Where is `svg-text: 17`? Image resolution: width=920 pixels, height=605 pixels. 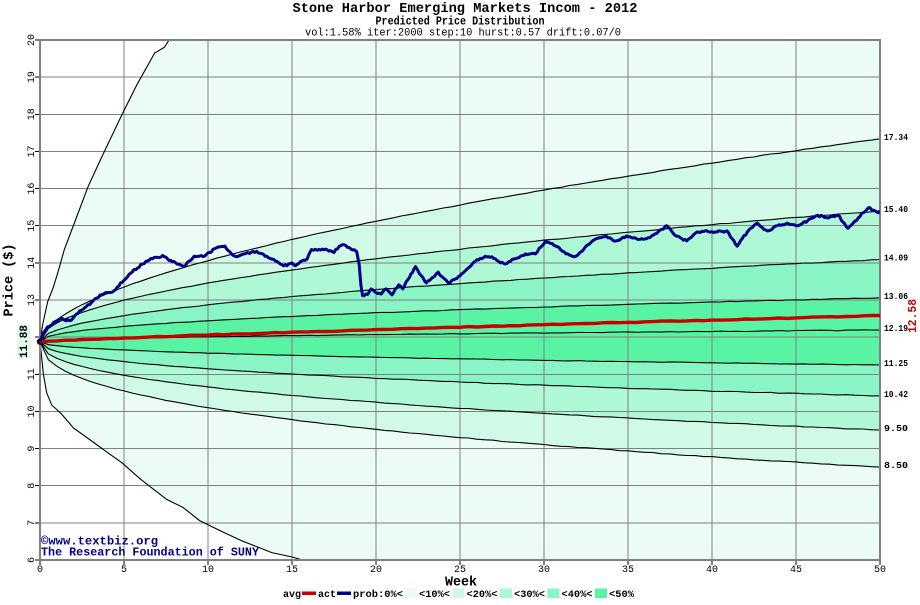
svg-text: 17 is located at coordinates (32, 151).